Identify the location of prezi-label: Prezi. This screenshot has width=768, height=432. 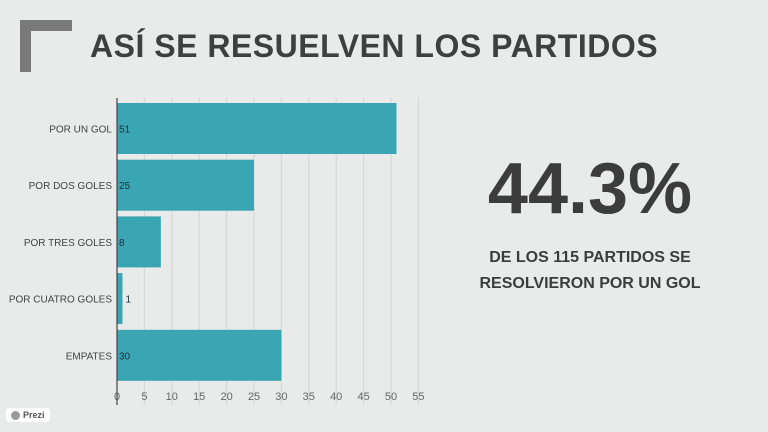
(34, 415).